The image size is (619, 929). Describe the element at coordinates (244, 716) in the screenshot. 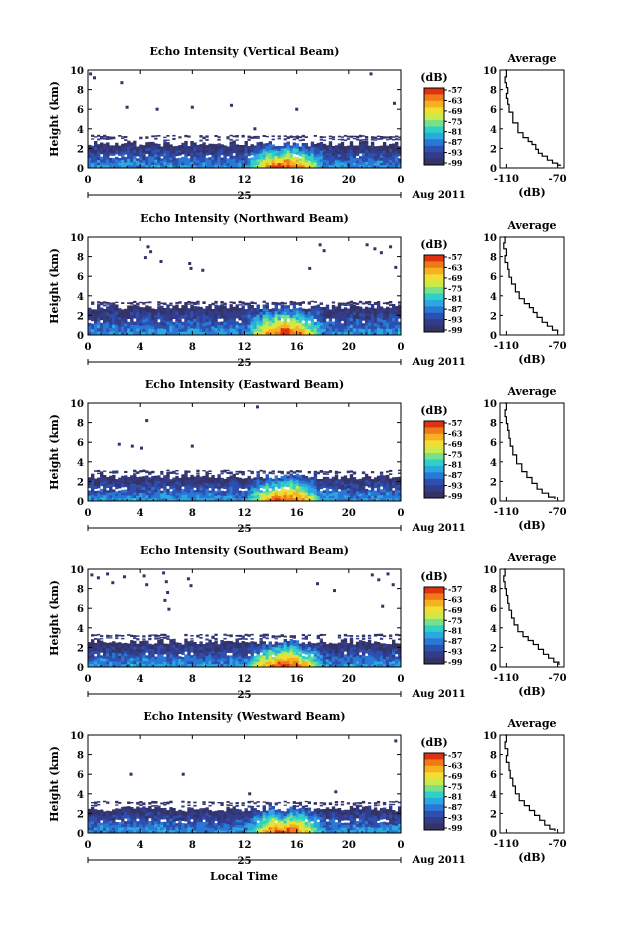

I see `panel-title: Echo Intensity (Westward Beam)` at that location.